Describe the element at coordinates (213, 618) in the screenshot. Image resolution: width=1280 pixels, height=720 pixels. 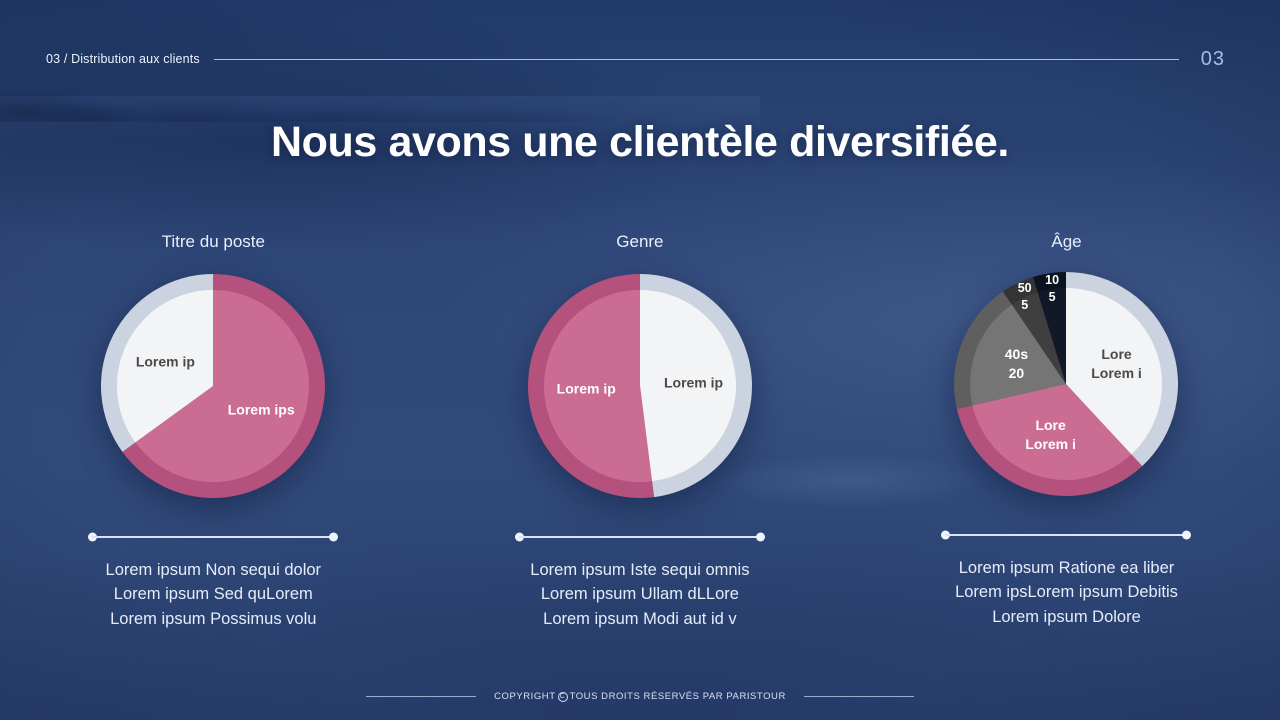
I see `caption-line: Lorem ipsum Possimus volu` at that location.